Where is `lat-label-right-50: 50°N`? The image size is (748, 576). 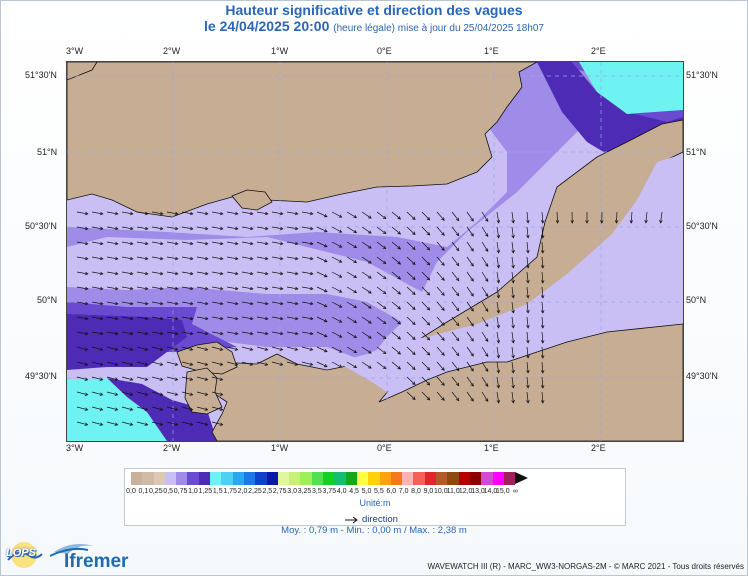
lat-label-right-50: 50°N is located at coordinates (696, 300).